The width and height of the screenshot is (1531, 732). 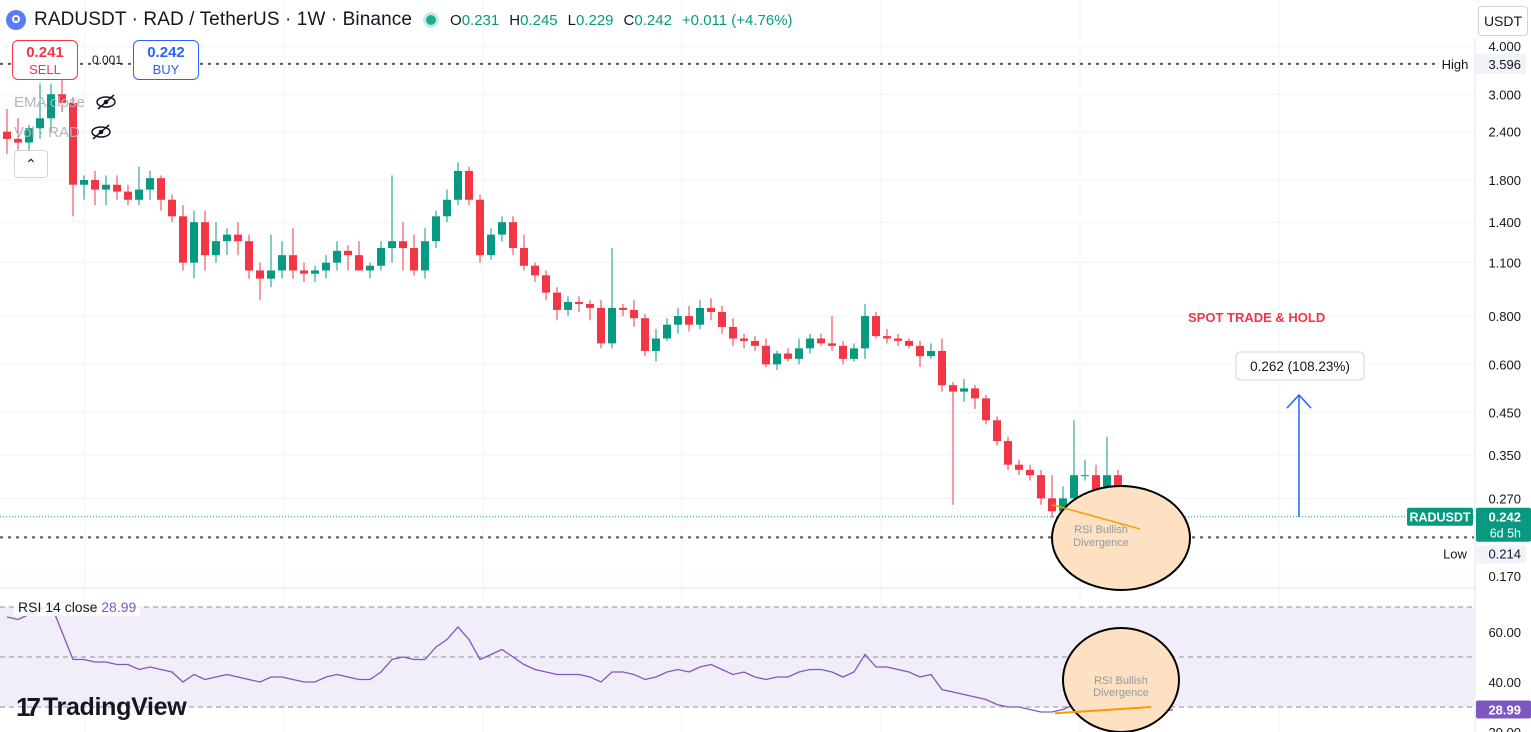 I want to click on low-label: Low, so click(x=1455, y=553).